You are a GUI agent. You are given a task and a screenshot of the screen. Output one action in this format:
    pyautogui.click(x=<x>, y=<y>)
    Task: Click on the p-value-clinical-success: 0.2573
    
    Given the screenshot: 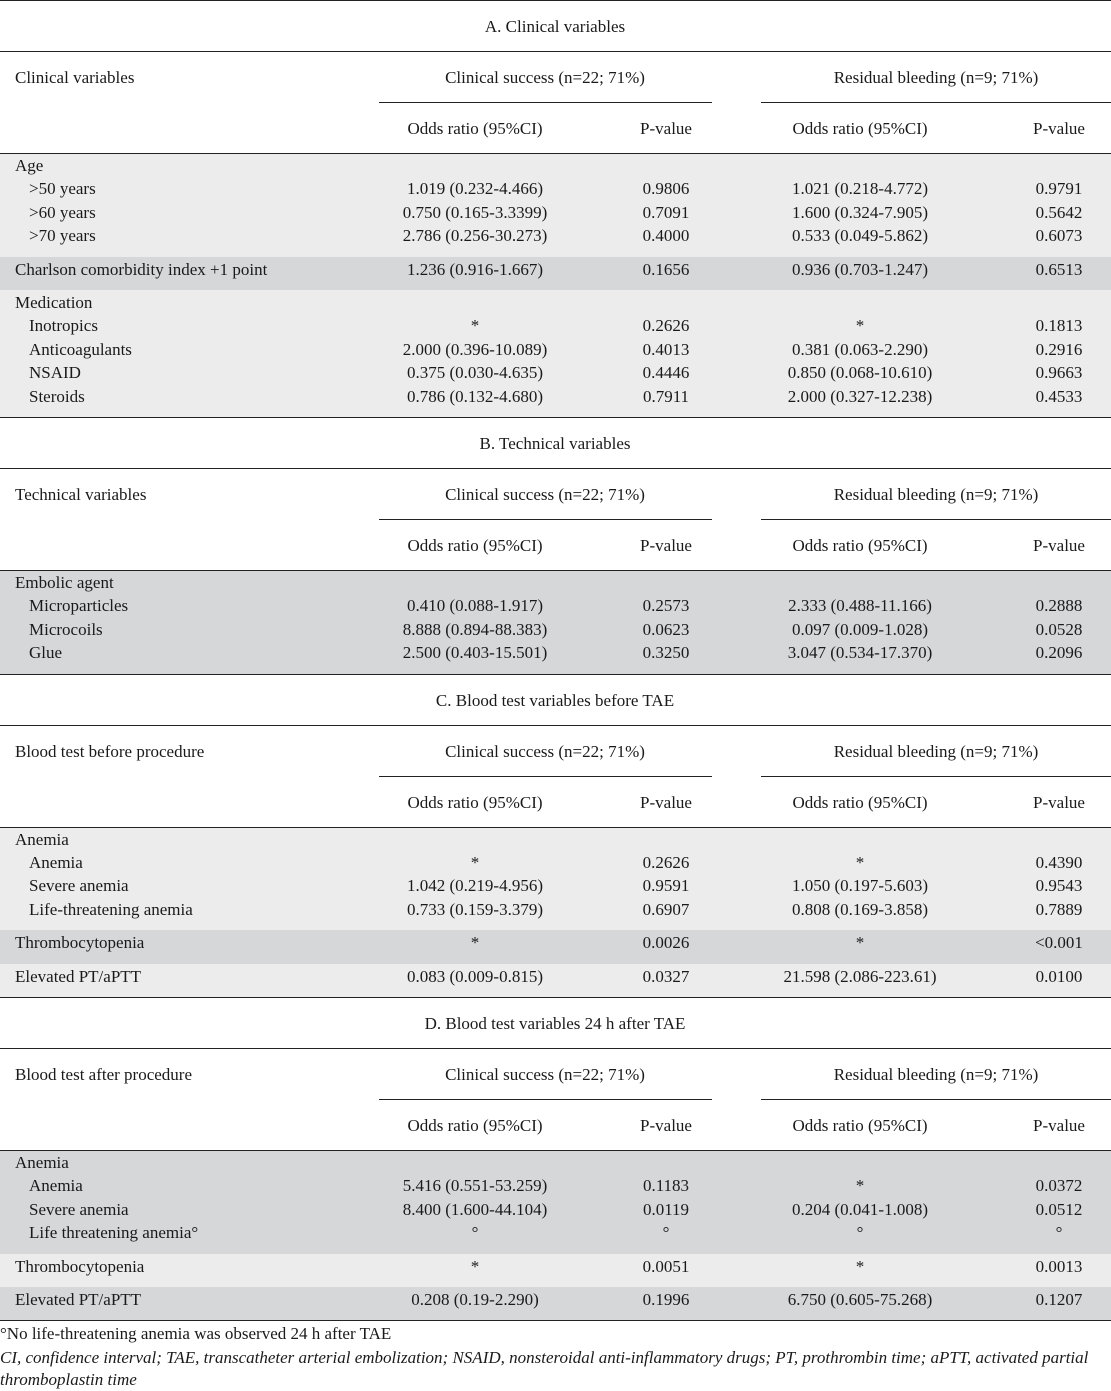 What is the action you would take?
    pyautogui.click(x=666, y=606)
    